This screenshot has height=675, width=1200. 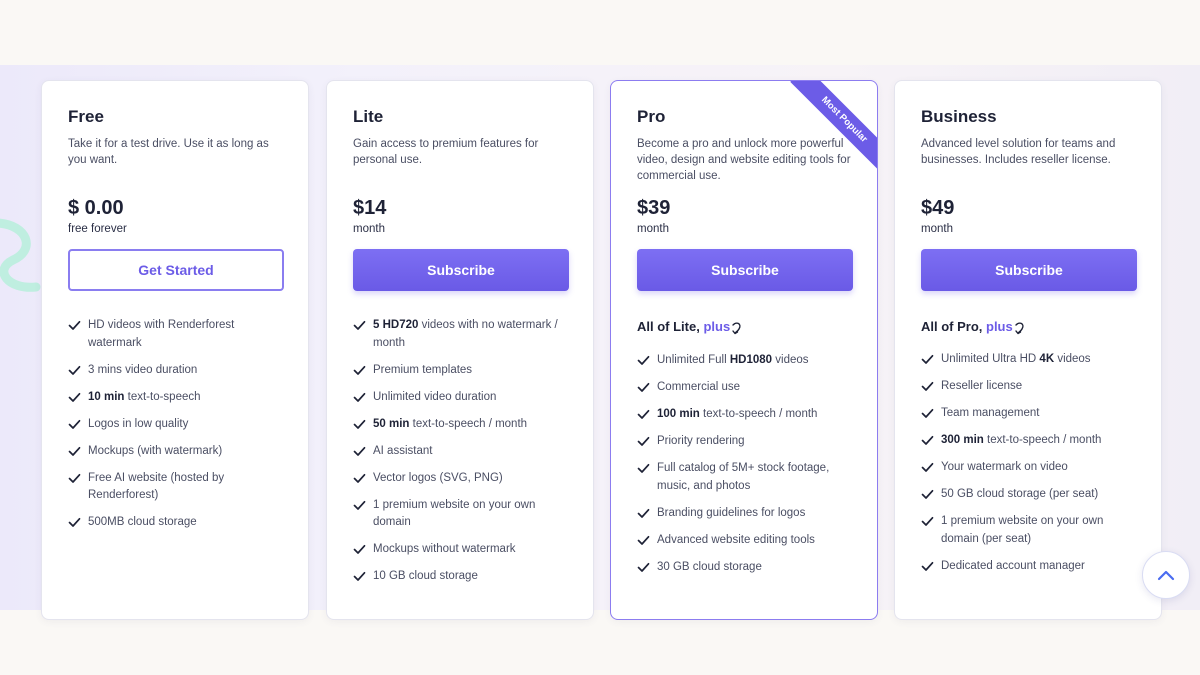 I want to click on scroll-to-top-button, so click(x=1166, y=575).